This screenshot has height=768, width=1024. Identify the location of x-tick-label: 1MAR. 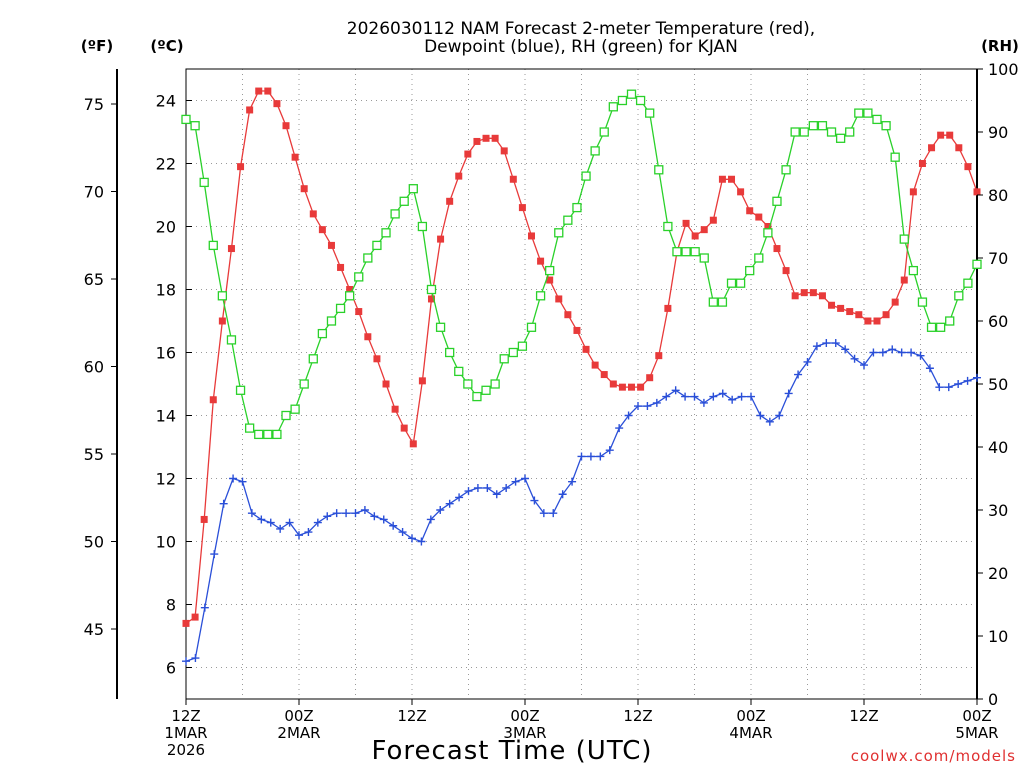
(185, 733).